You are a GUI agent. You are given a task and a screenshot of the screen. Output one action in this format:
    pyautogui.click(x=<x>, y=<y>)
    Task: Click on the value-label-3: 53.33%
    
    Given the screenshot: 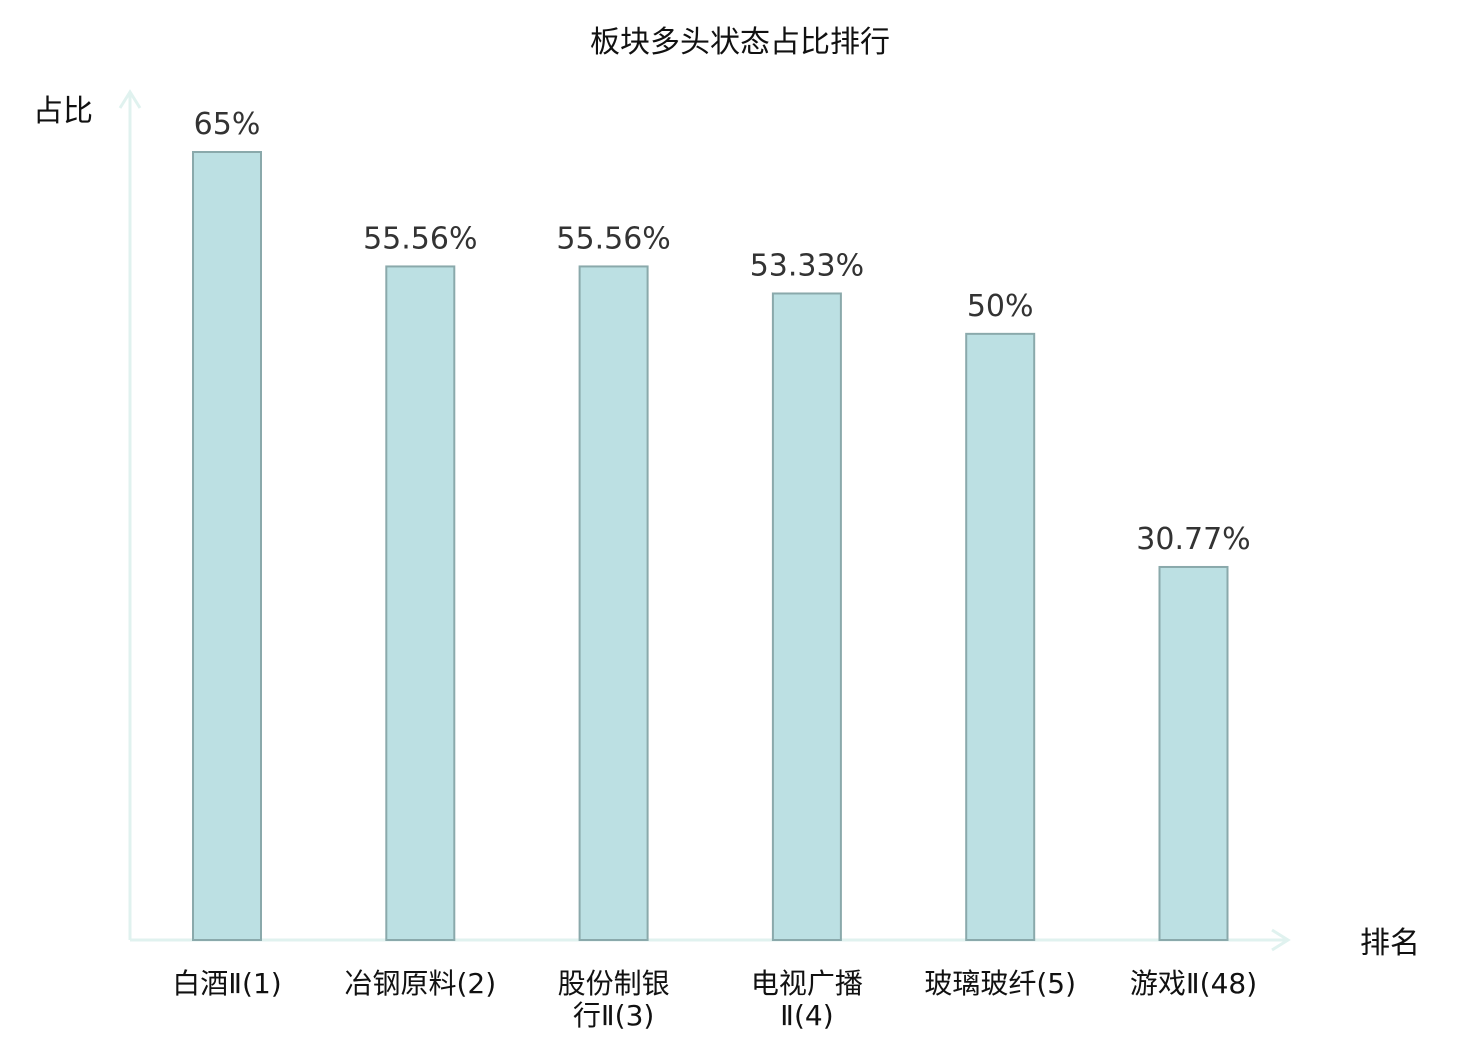 What is the action you would take?
    pyautogui.click(x=807, y=265)
    